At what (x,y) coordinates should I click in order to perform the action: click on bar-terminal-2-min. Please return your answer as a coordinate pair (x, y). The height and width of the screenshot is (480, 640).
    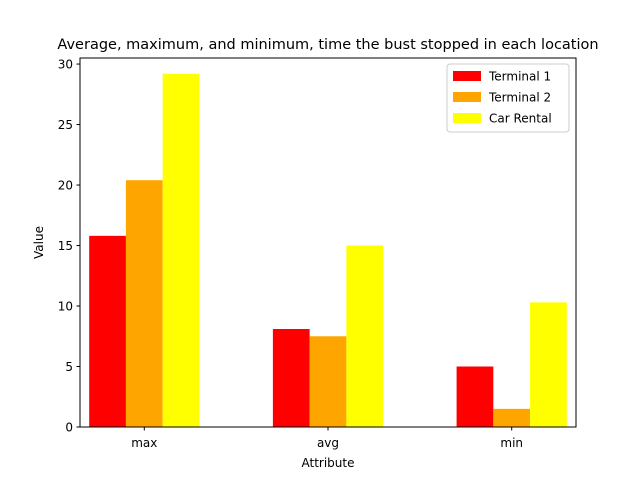
    Looking at the image, I should click on (512, 417).